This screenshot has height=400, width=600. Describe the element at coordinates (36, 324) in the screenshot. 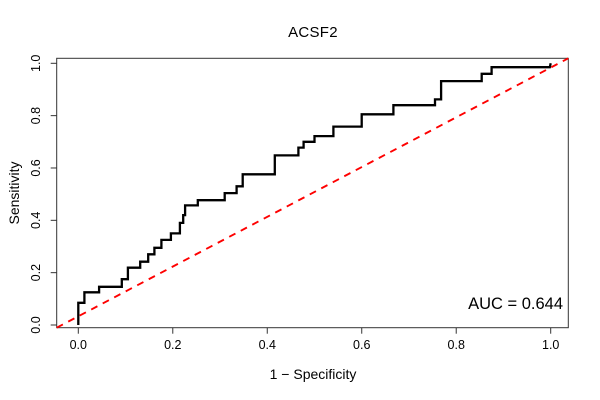

I see `y-tick-label: 0.0` at that location.